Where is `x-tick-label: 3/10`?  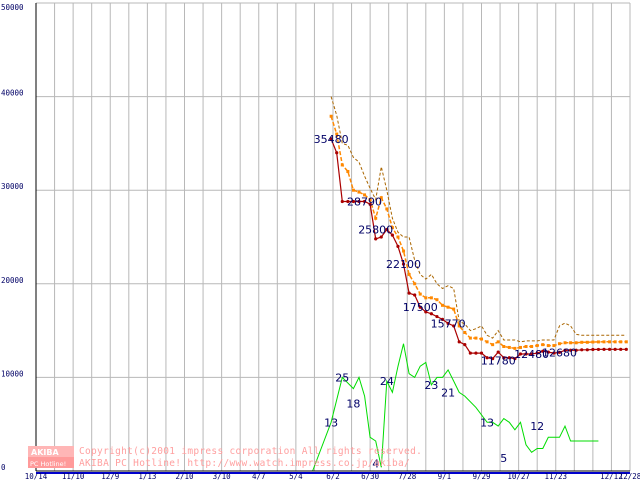
x-tick-label: 3/10 is located at coordinates (222, 476).